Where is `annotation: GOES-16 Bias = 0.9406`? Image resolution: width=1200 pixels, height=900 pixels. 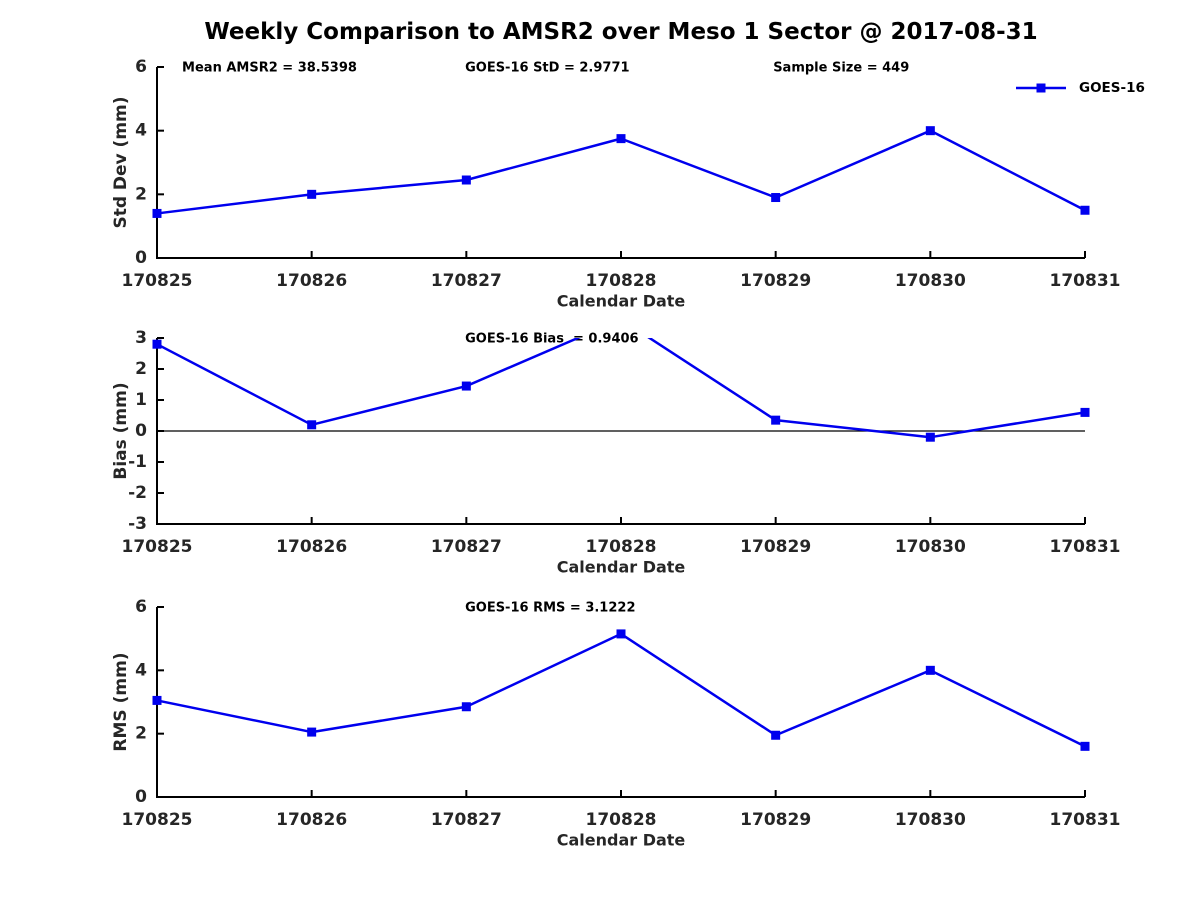 annotation: GOES-16 Bias = 0.9406 is located at coordinates (552, 339).